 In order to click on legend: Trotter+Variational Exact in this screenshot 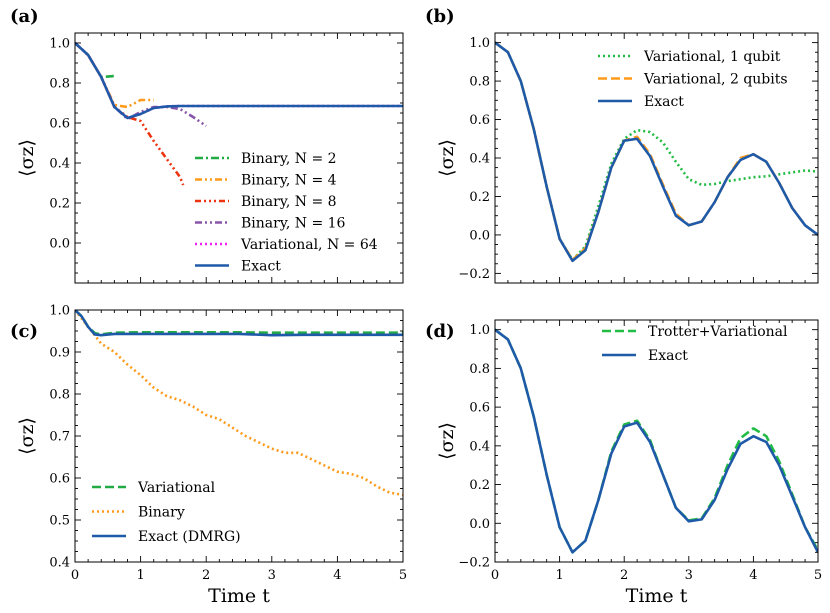, I will do `click(695, 344)`.